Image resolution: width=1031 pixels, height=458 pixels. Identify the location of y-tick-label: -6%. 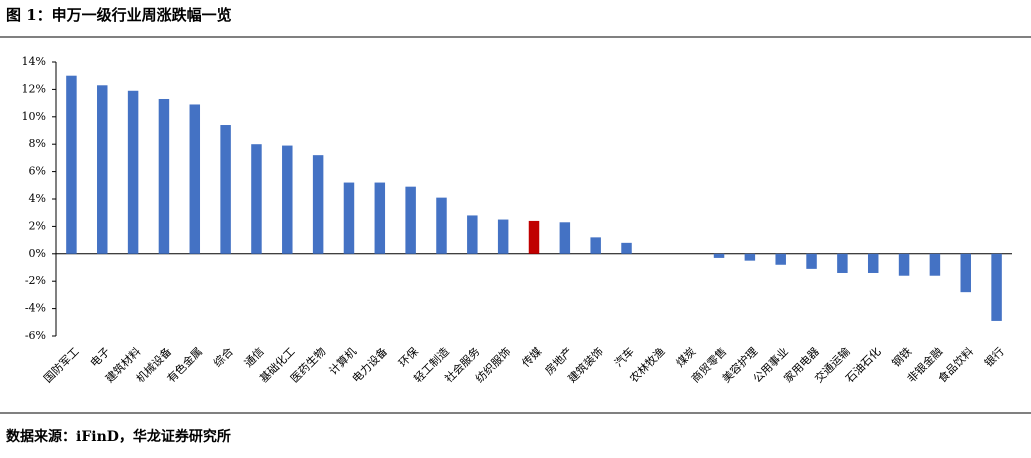
(35, 335).